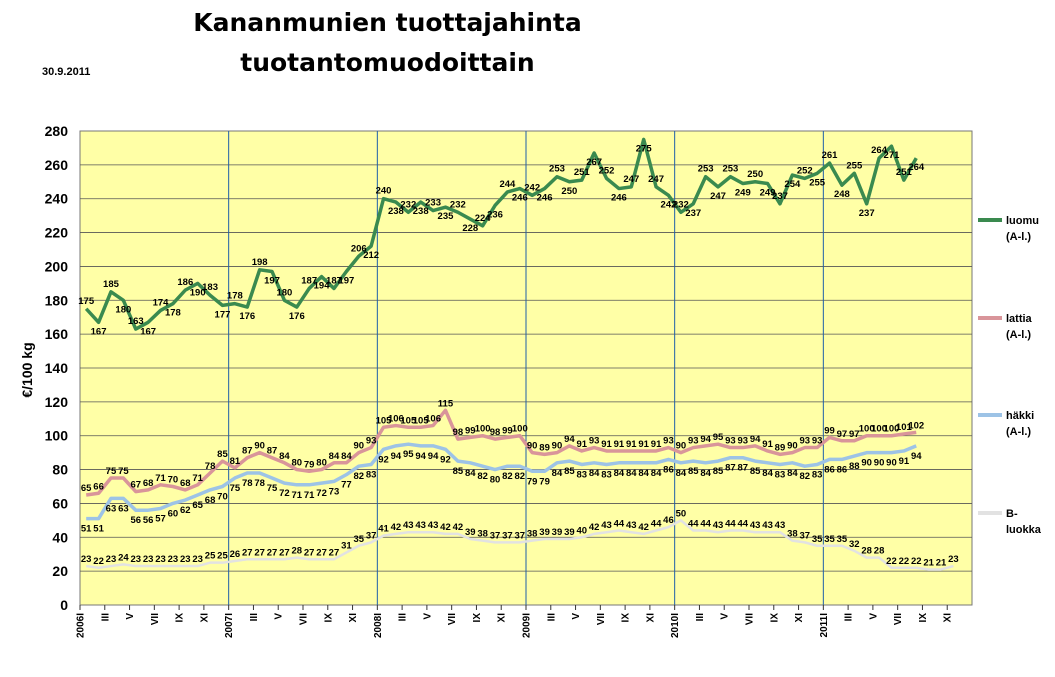 Image resolution: width=1055 pixels, height=677 pixels. What do you see at coordinates (830, 155) in the screenshot?
I see `data-label: 261` at bounding box center [830, 155].